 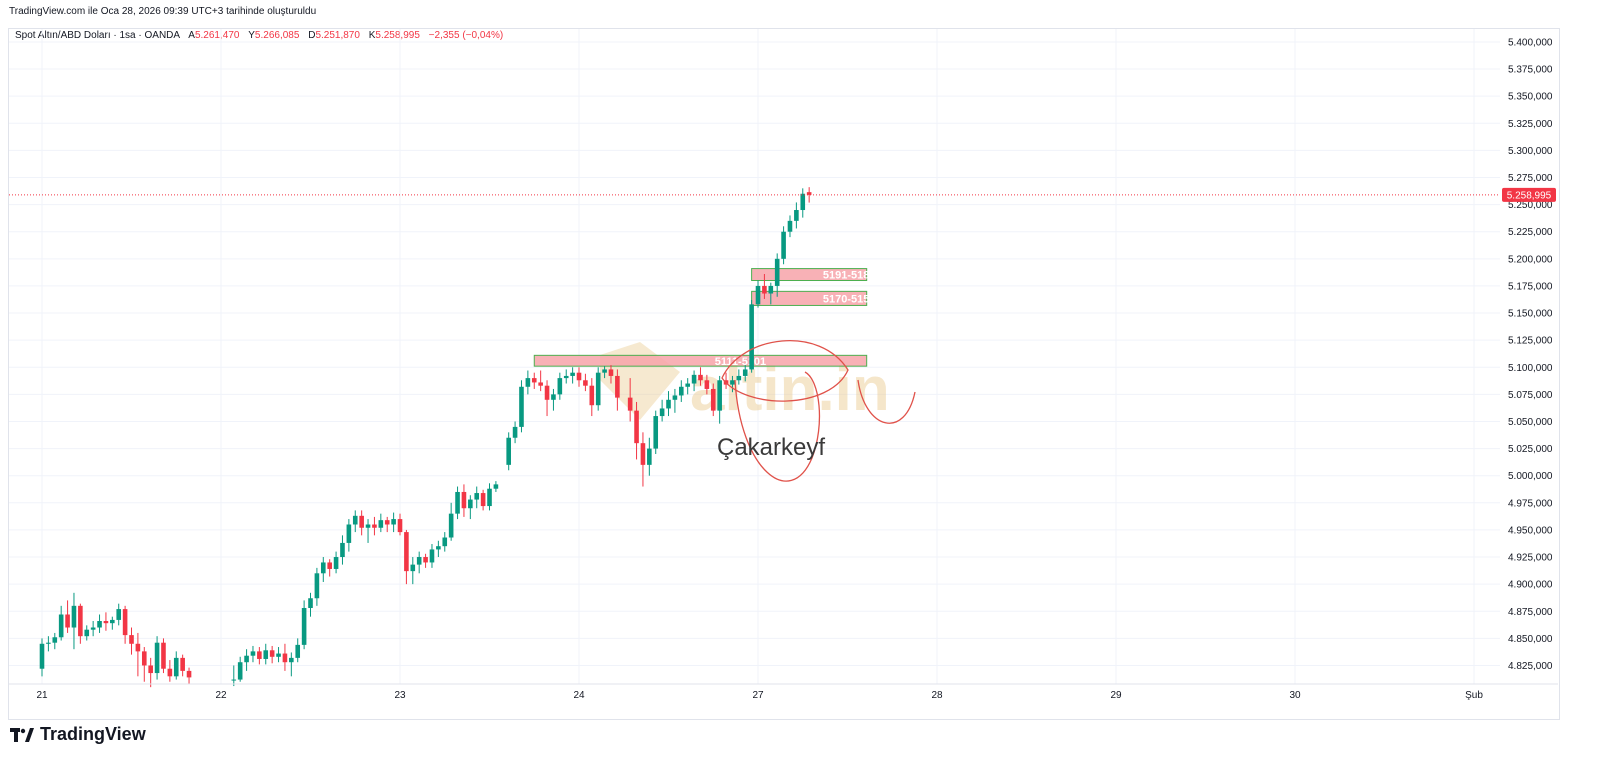 I want to click on pattern-handle-curve, so click(x=886, y=401).